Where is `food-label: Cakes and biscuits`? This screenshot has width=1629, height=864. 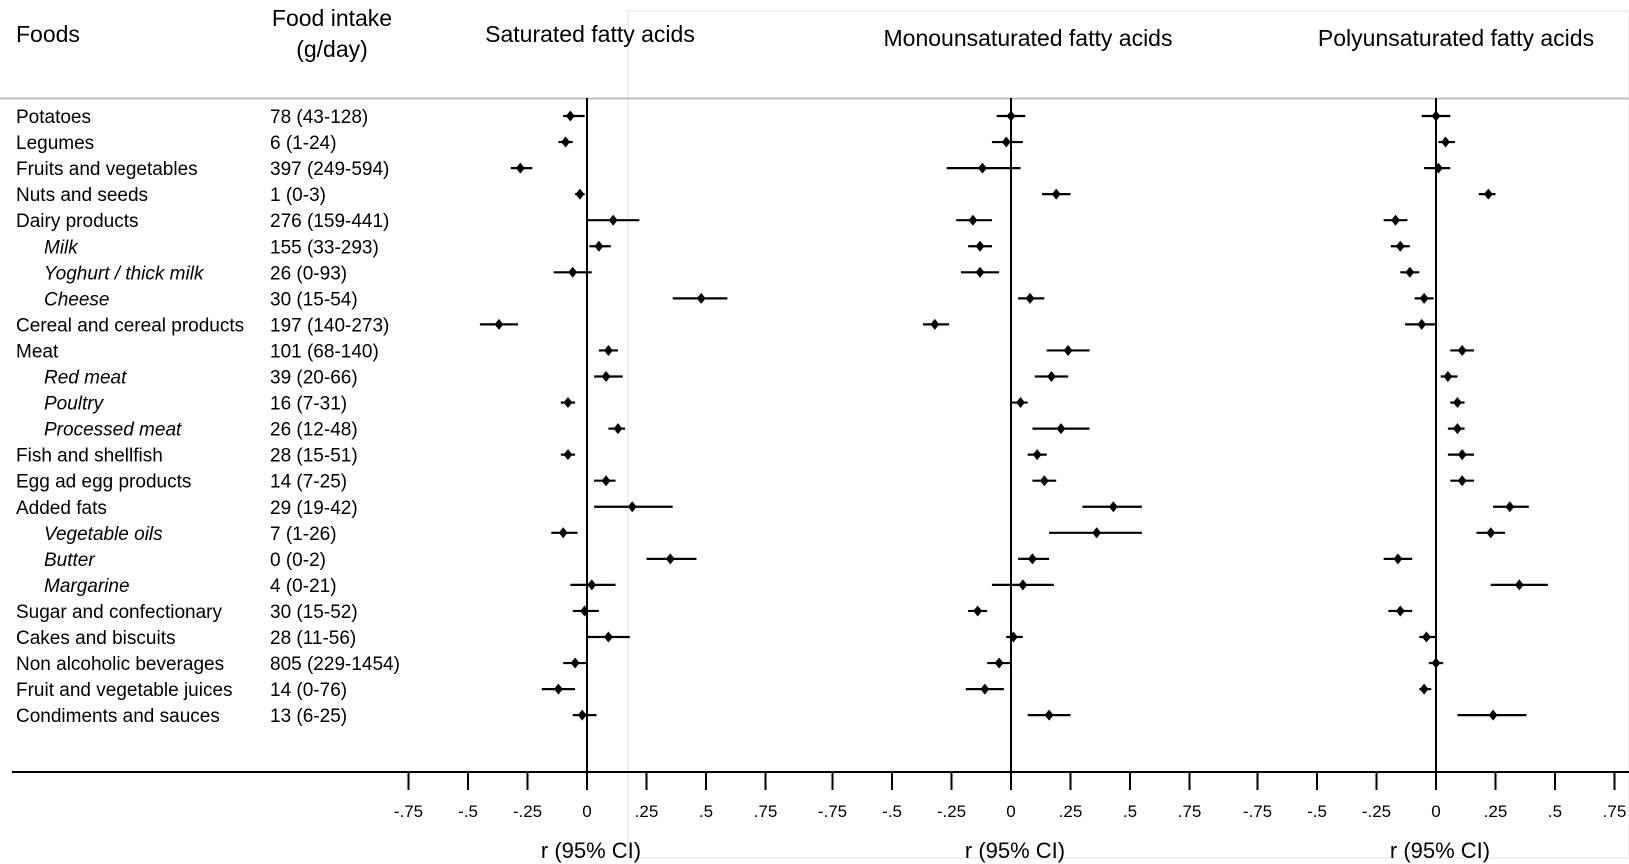
food-label: Cakes and biscuits is located at coordinates (95, 638).